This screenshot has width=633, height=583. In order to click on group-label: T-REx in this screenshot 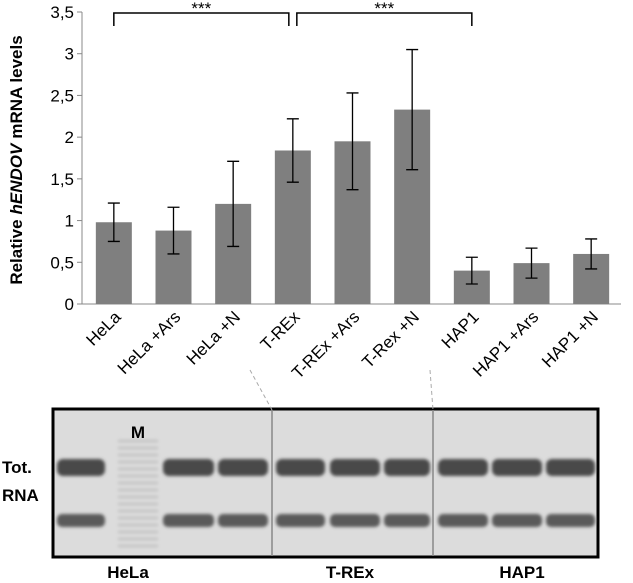, I will do `click(350, 572)`.